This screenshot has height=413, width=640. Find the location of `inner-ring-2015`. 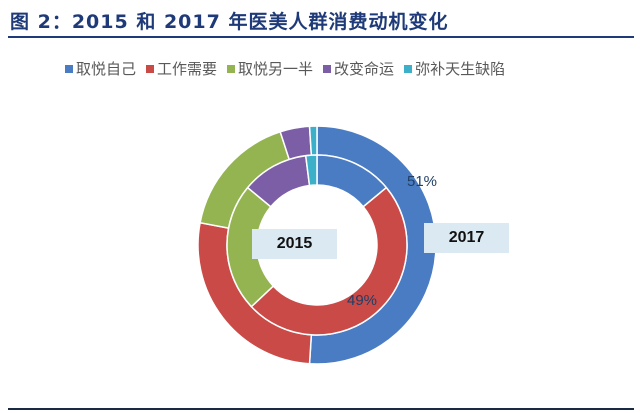

inner-ring-2015 is located at coordinates (317, 245).